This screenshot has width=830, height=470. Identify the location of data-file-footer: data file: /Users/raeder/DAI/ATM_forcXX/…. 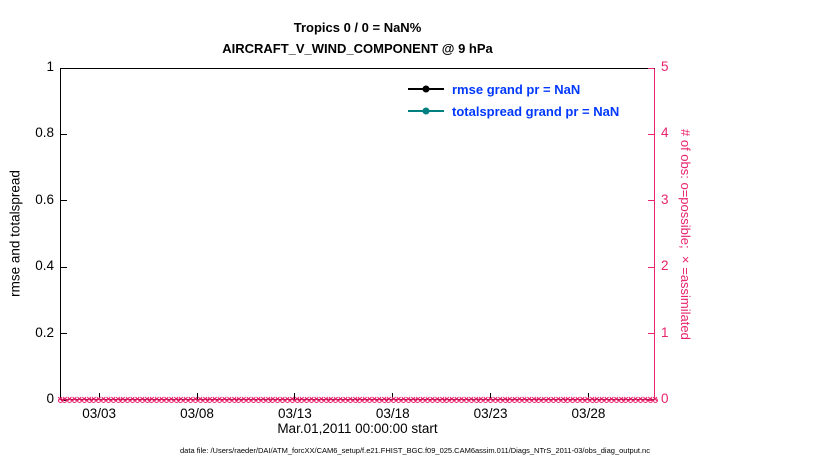
(415, 450).